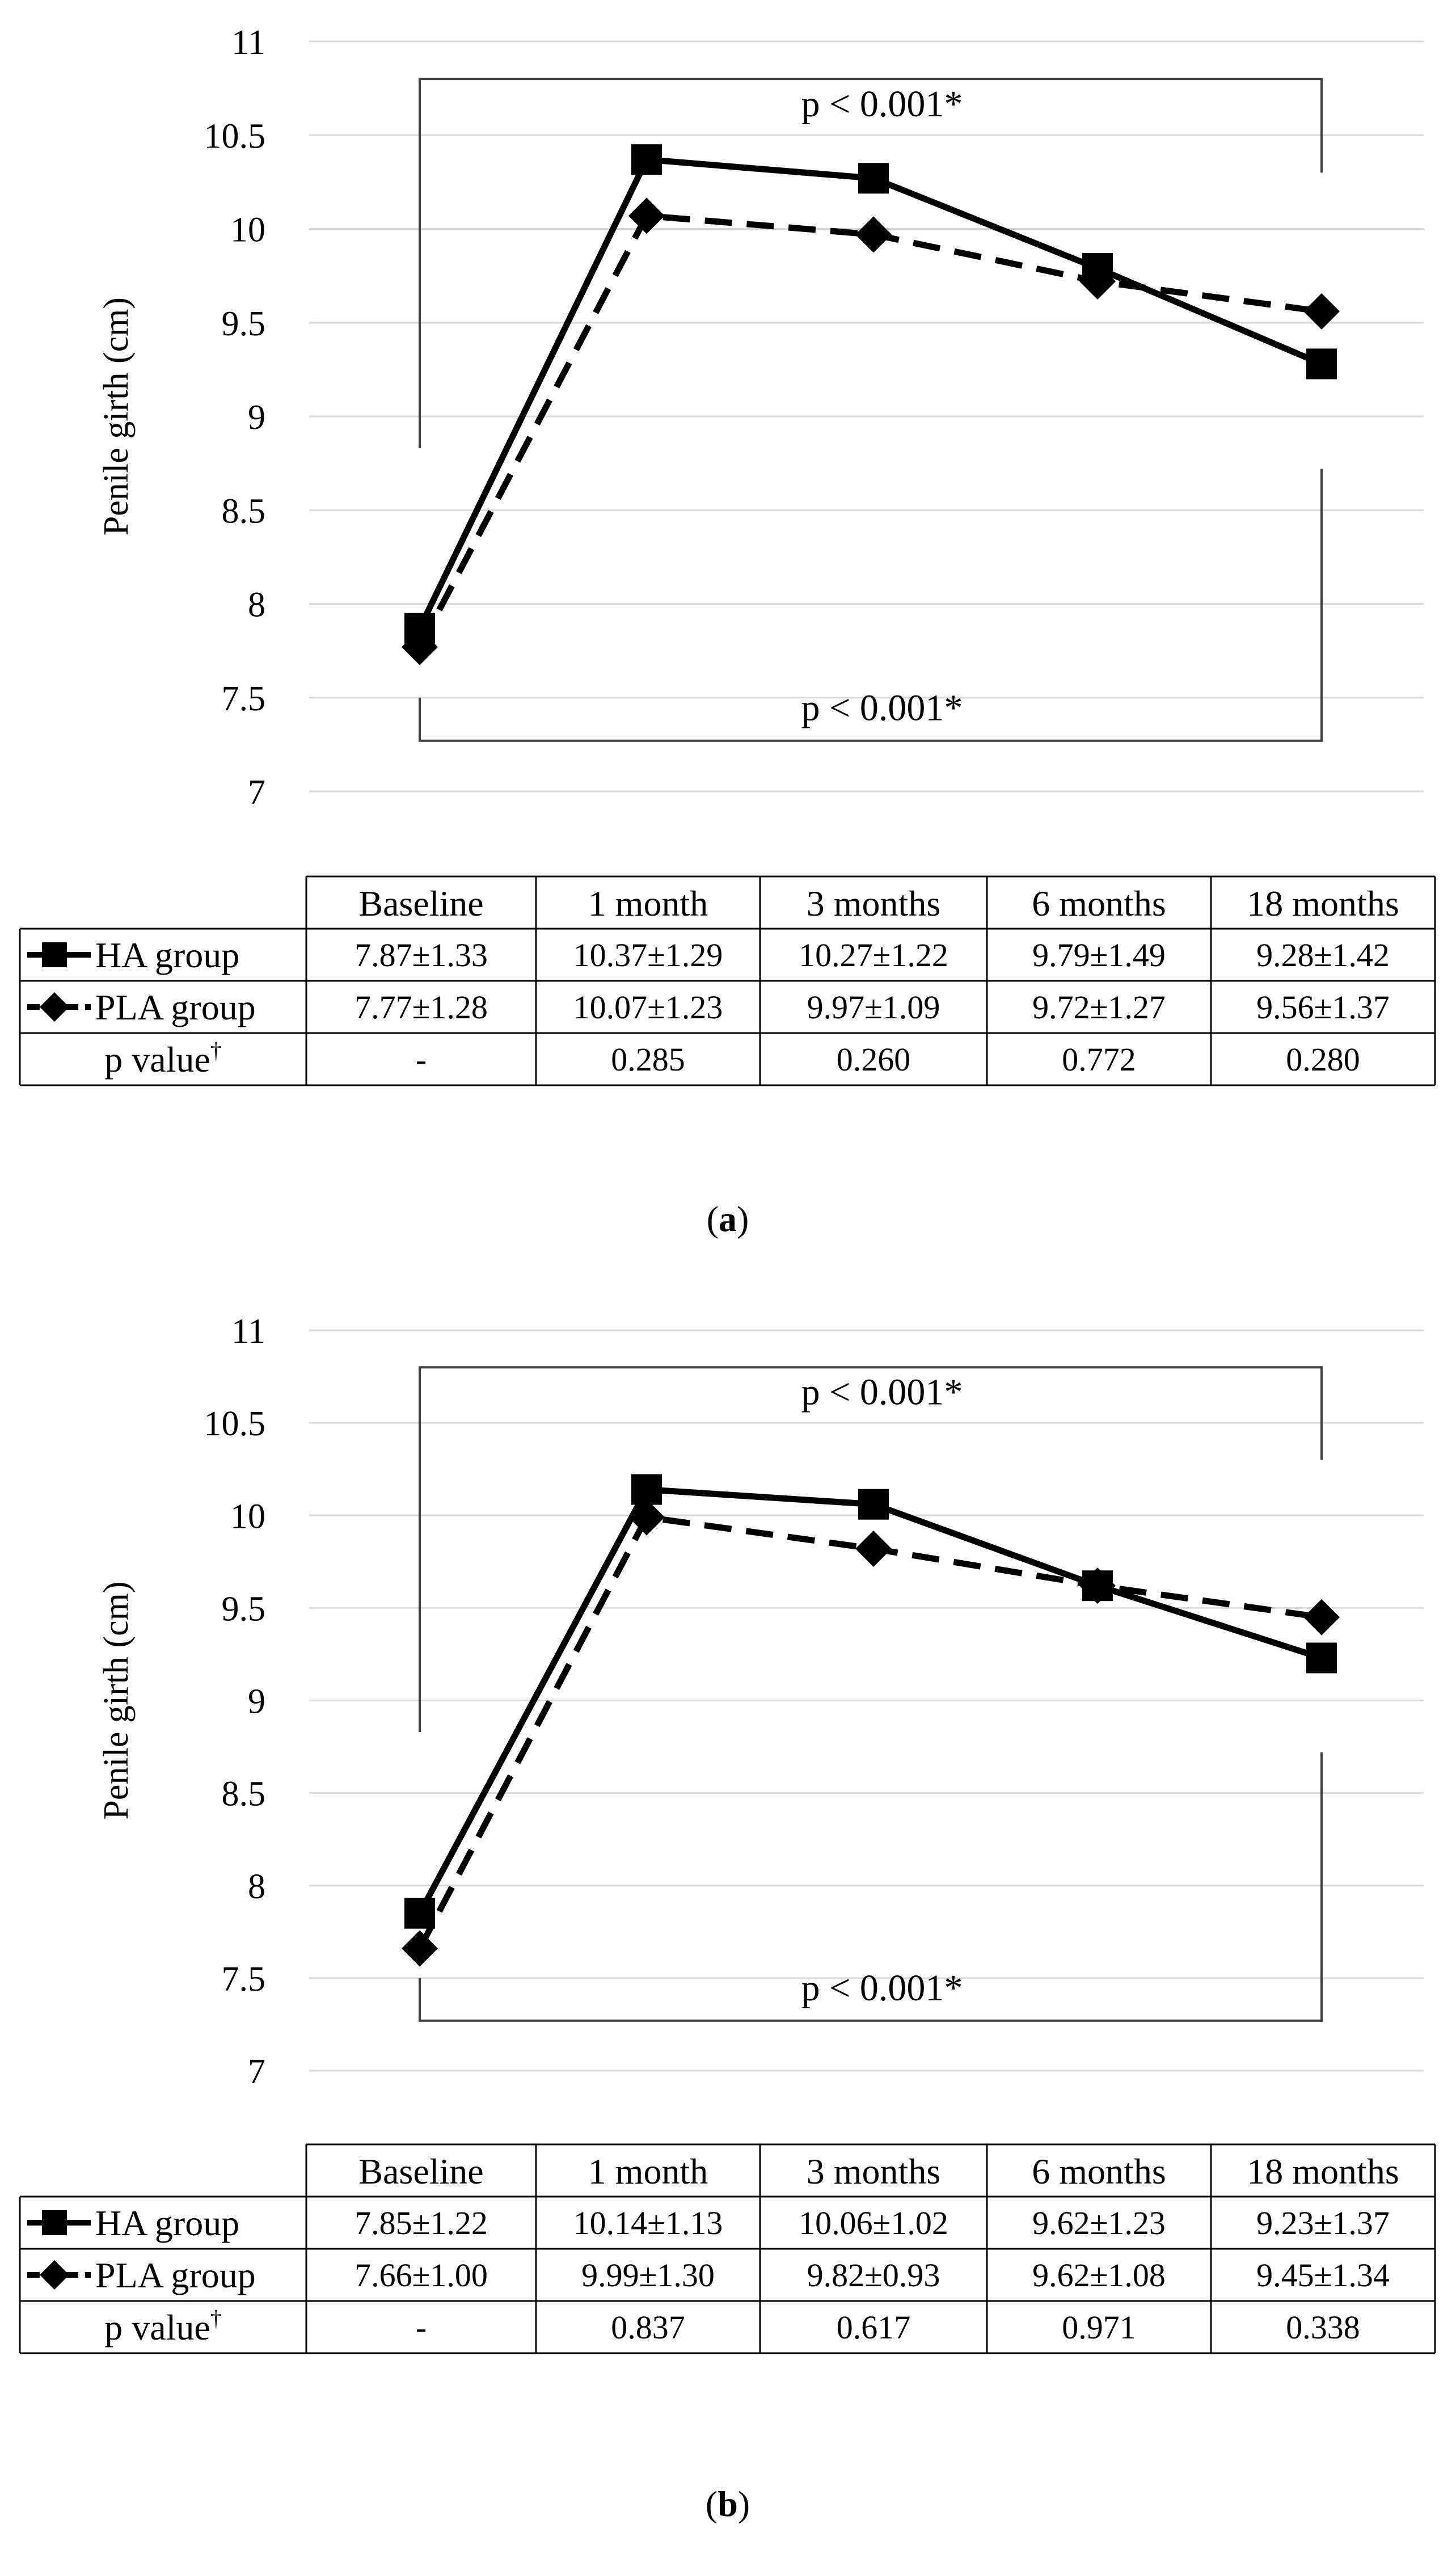 This screenshot has width=1456, height=2554. I want to click on table-cell: 10.07±1.23, so click(648, 1007).